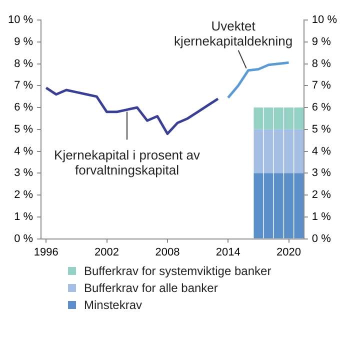  I want to click on legend-label: Bufferkrav for systemviktige banker, so click(178, 271).